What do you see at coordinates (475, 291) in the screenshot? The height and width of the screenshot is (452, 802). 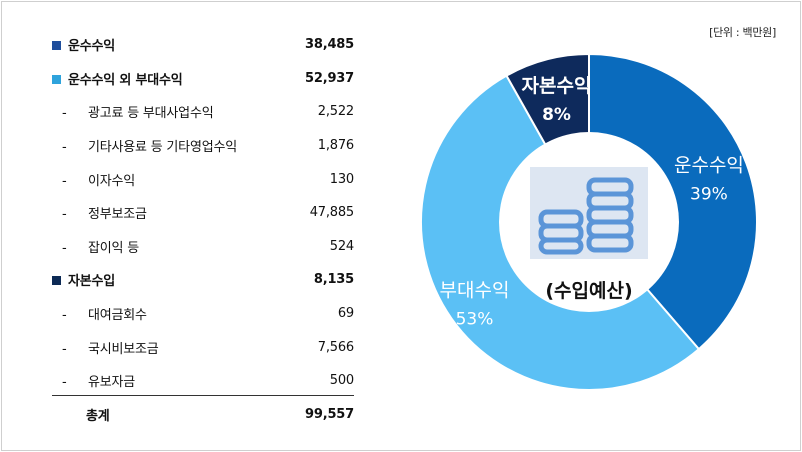 I see `slice-label: 부대수익` at bounding box center [475, 291].